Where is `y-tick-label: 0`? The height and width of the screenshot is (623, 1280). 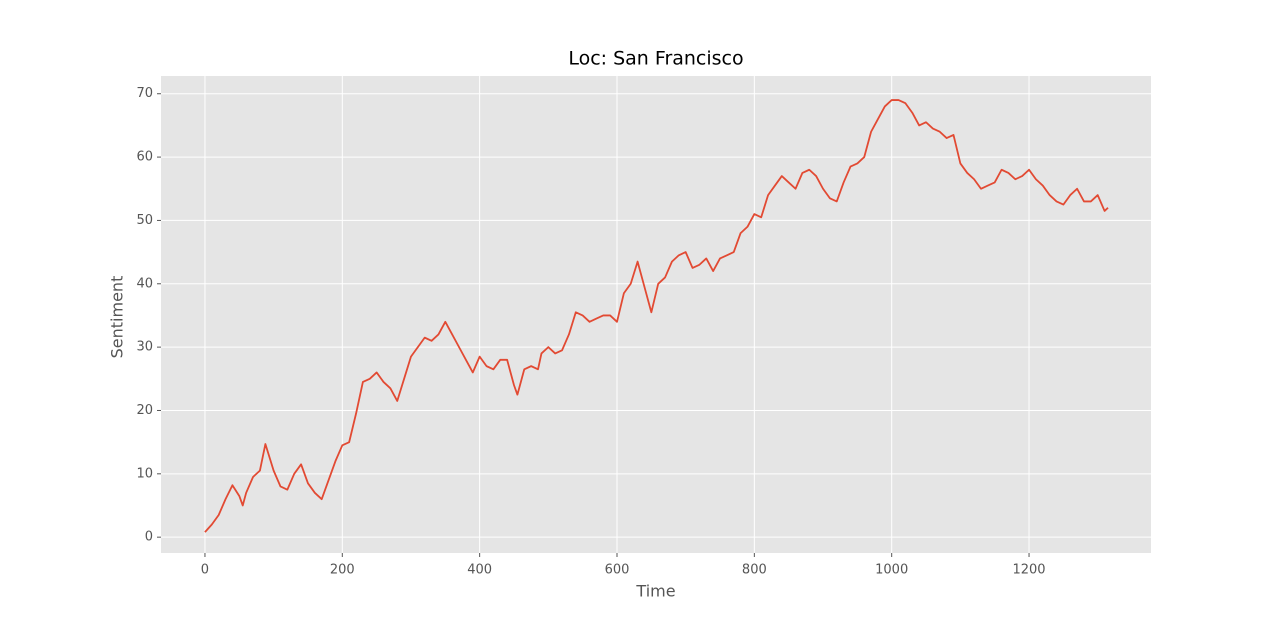 y-tick-label: 0 is located at coordinates (149, 537).